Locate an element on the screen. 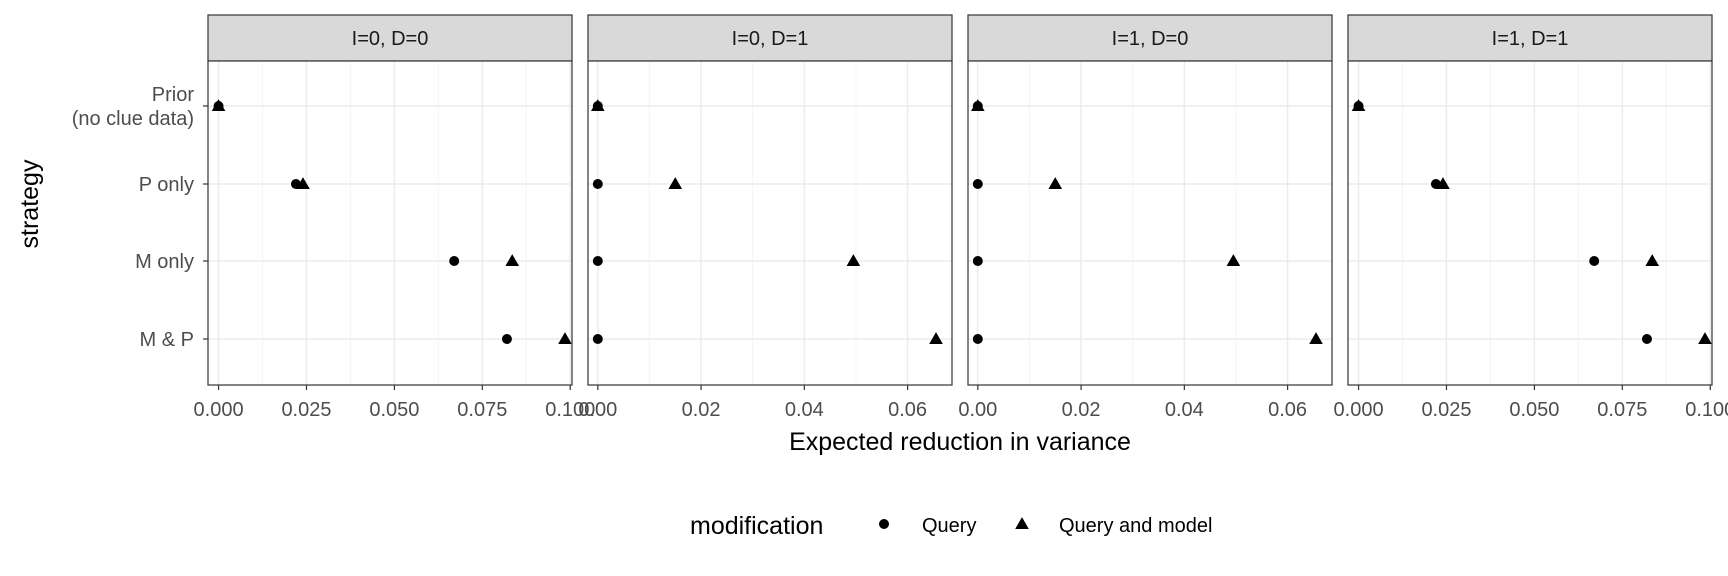 The height and width of the screenshot is (576, 1728). y-tick-label: M only is located at coordinates (164, 262).